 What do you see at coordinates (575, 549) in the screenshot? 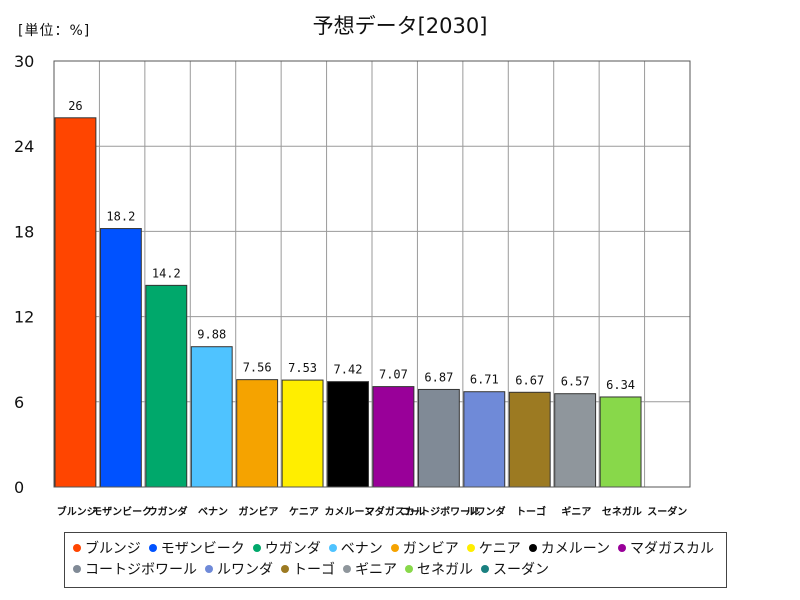
I see `legend-label: カメルーン` at bounding box center [575, 549].